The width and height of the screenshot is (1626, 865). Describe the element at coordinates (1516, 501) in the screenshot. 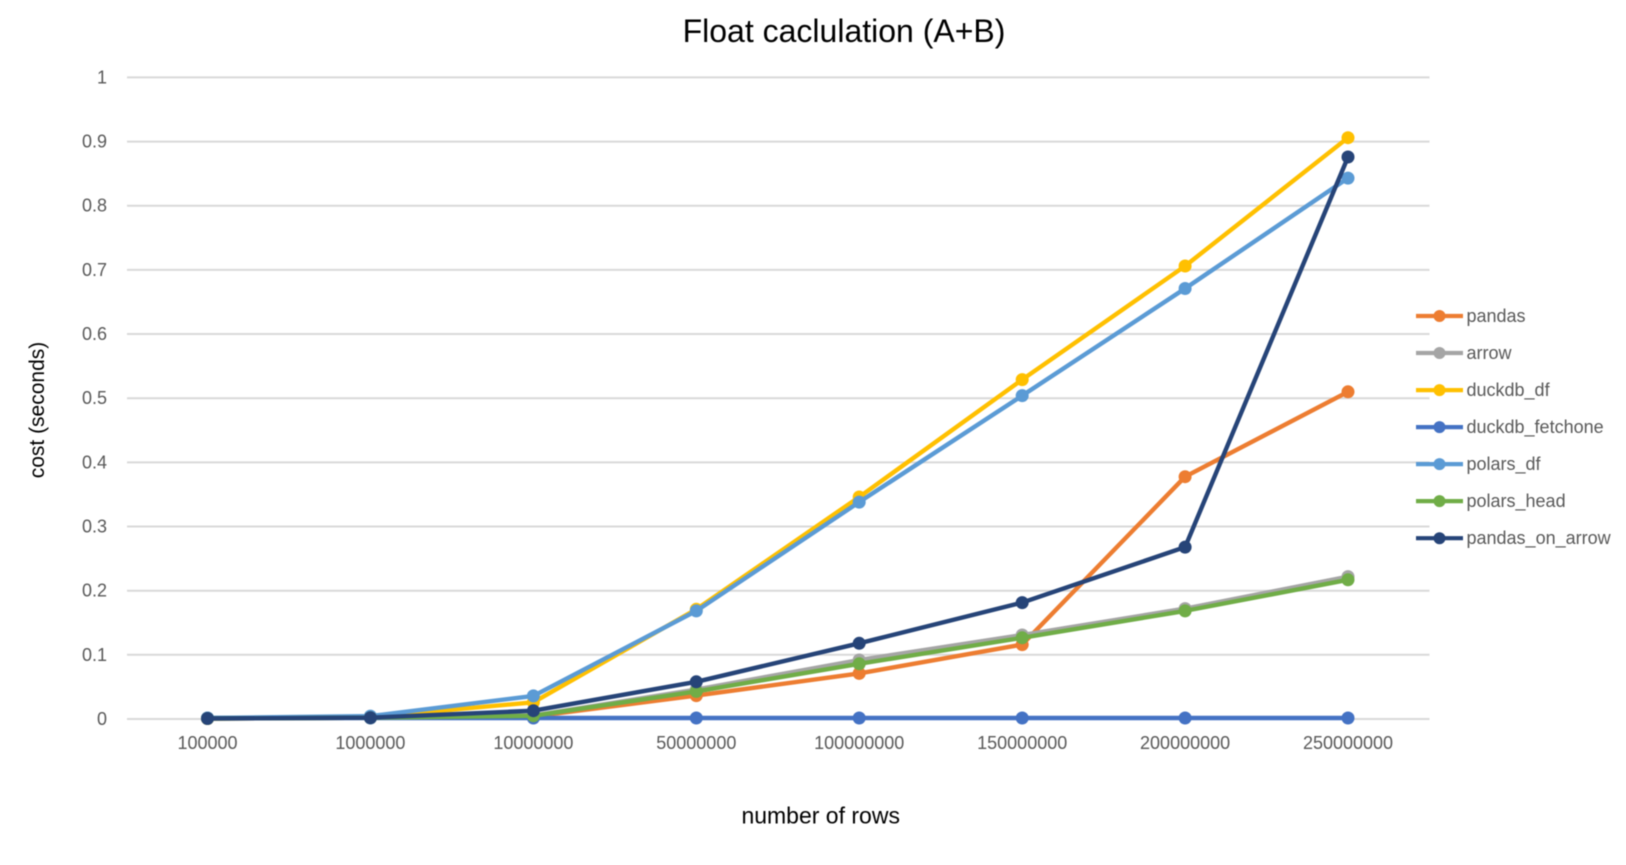

I see `svg-text: polars_head` at that location.